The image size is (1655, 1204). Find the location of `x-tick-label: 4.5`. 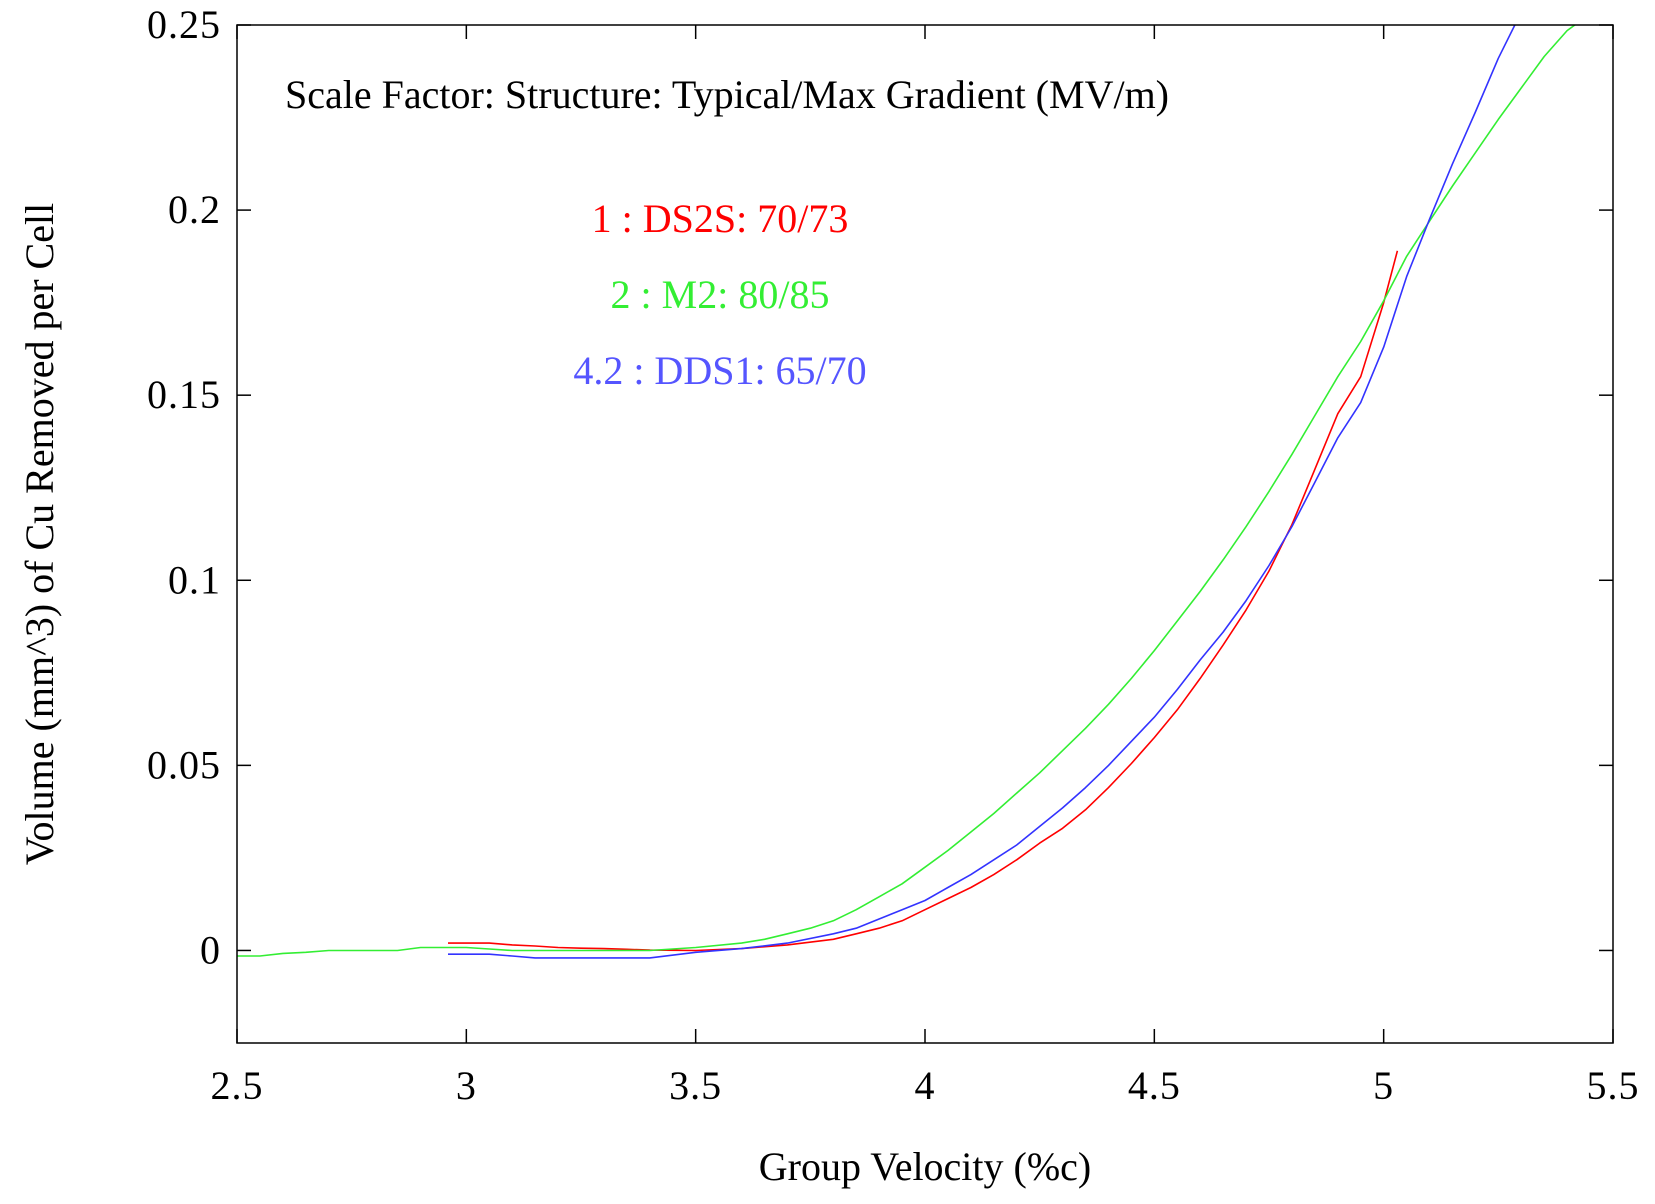

x-tick-label: 4.5 is located at coordinates (1154, 1085).